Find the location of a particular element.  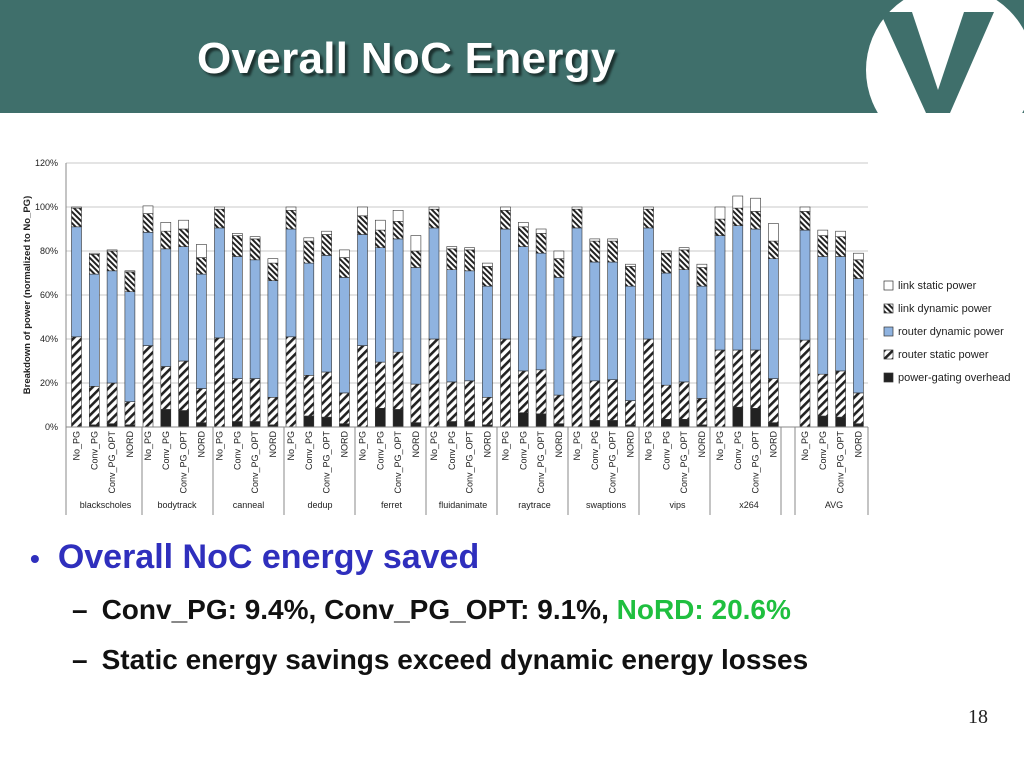

y-tick-label: 20% is located at coordinates (49, 383).